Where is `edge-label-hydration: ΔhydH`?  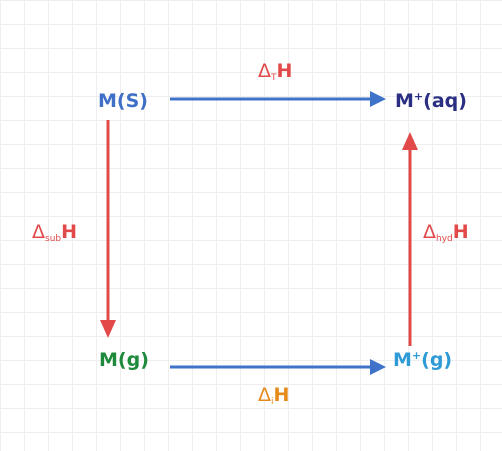 edge-label-hydration: ΔhydH is located at coordinates (446, 232).